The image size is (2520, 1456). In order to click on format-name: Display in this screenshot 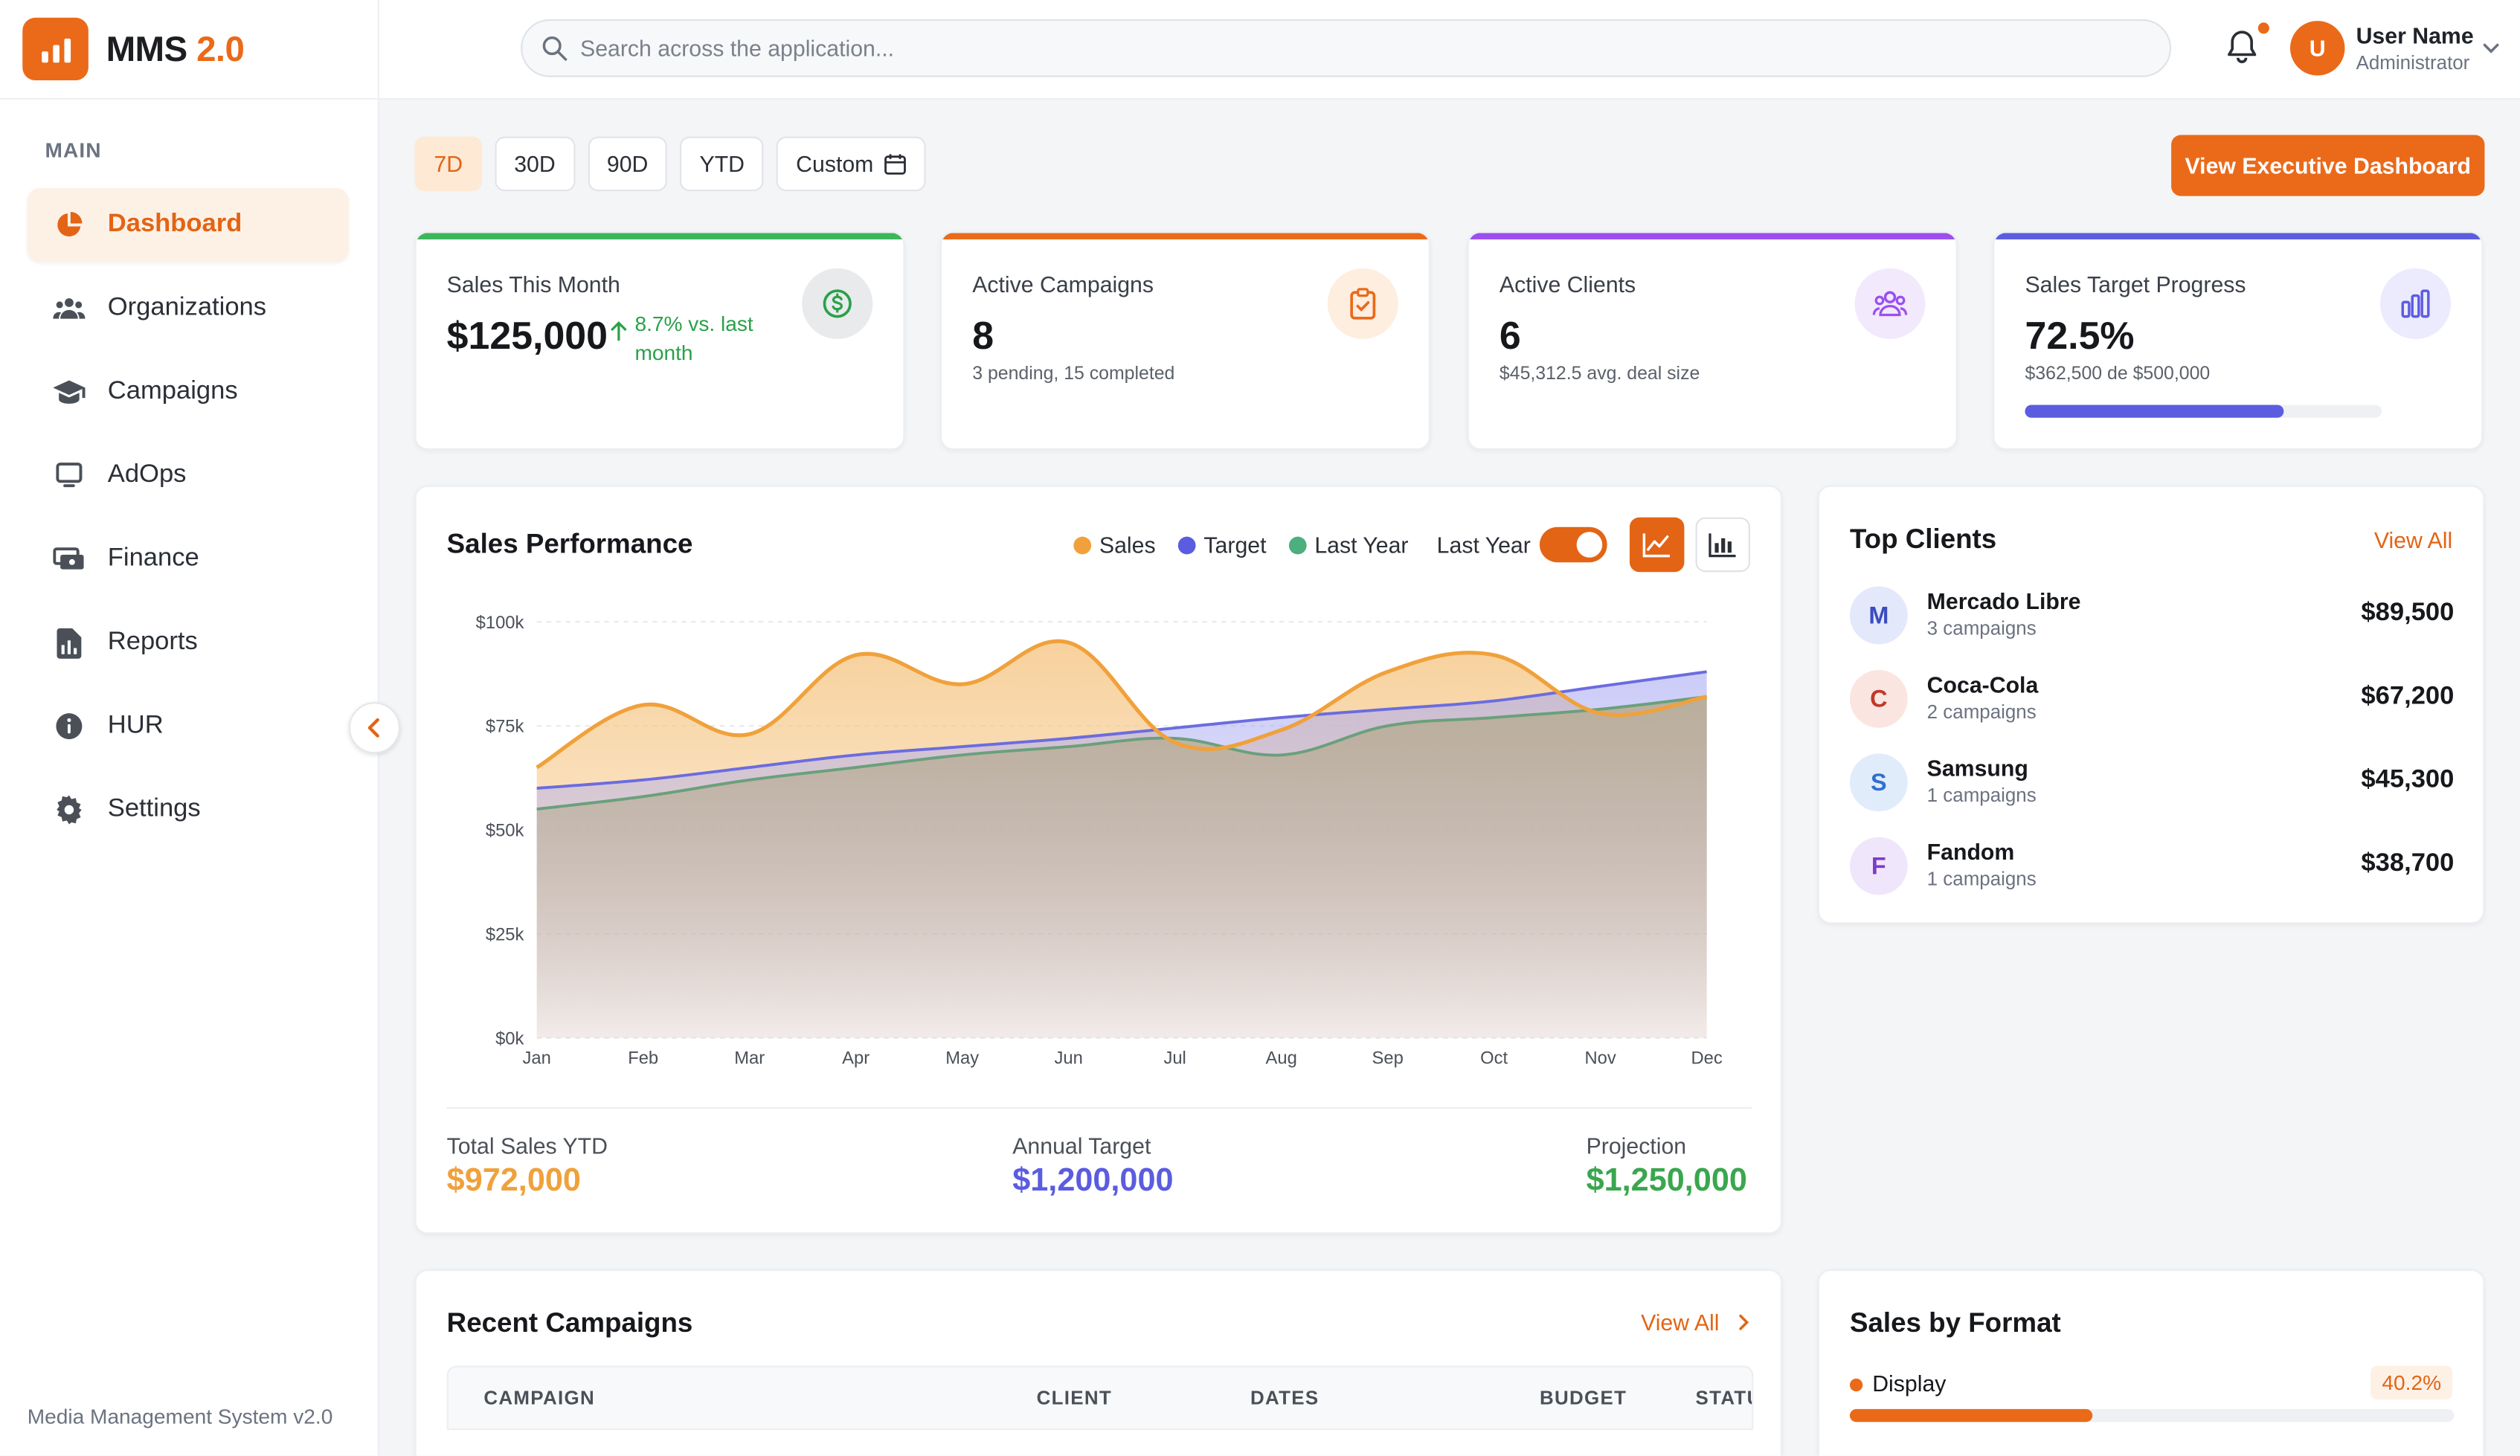, I will do `click(1909, 1383)`.